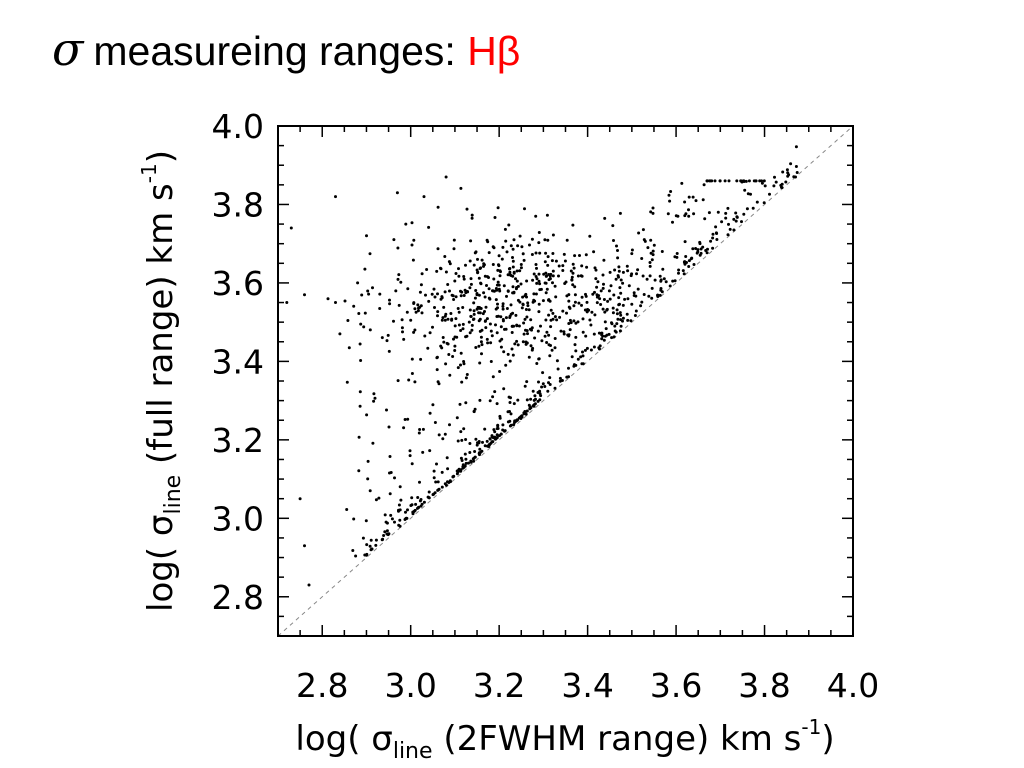  Describe the element at coordinates (161, 381) in the screenshot. I see `y-axis-label: log( σline (full range) km s-1)` at that location.